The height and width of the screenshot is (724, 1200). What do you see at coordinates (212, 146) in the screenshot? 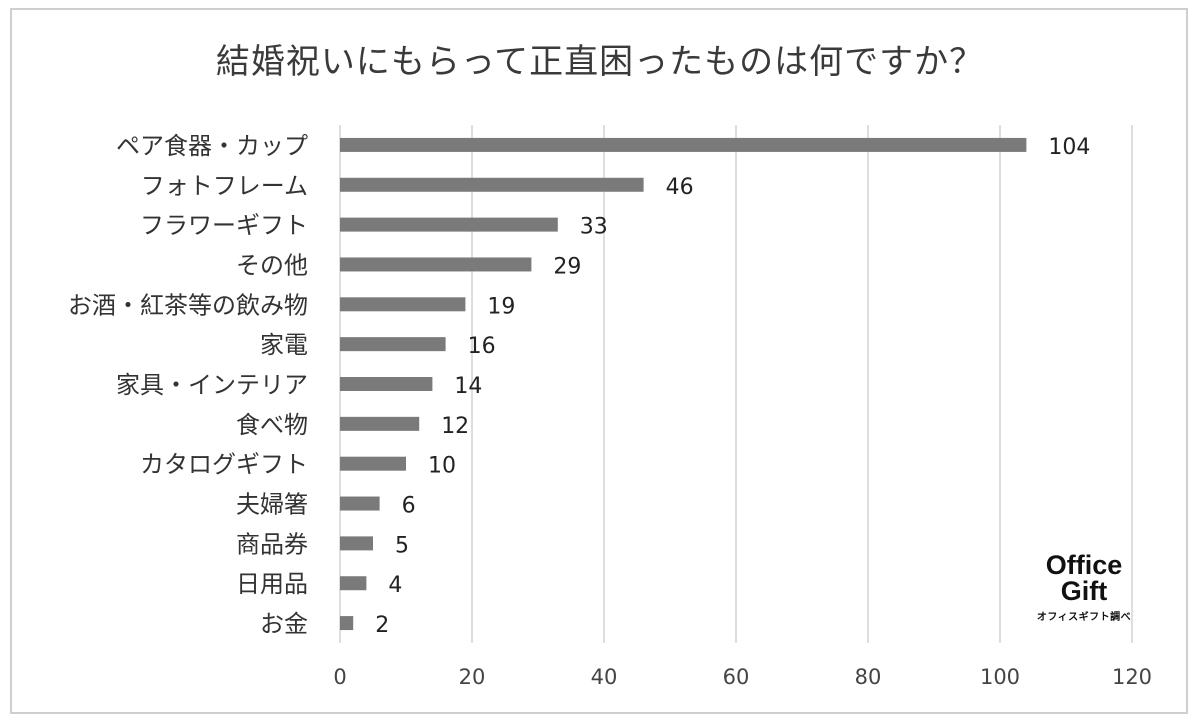
I see `category-label: ペア食器・カップ` at bounding box center [212, 146].